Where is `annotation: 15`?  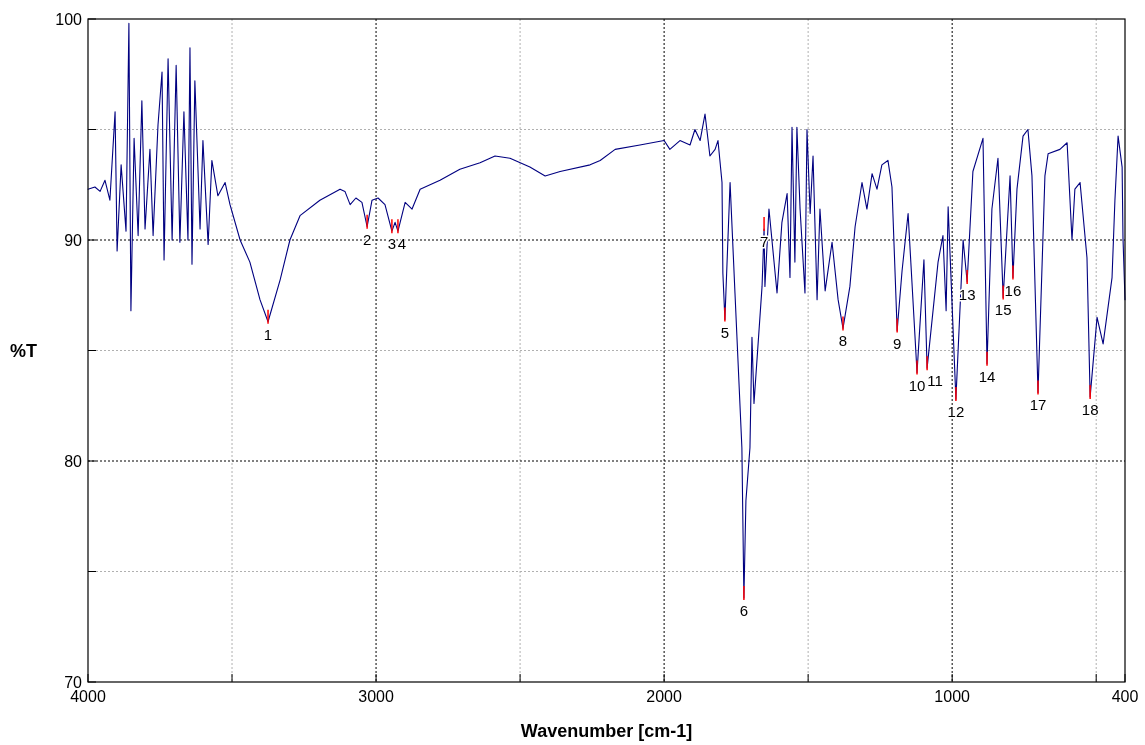 annotation: 15 is located at coordinates (1003, 310).